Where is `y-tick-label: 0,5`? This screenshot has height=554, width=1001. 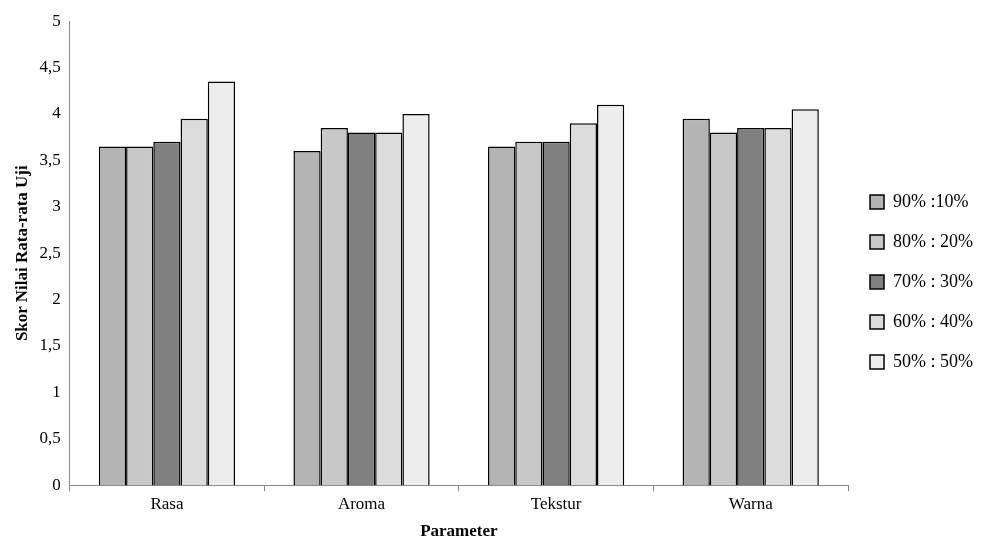
y-tick-label: 0,5 is located at coordinates (50, 438).